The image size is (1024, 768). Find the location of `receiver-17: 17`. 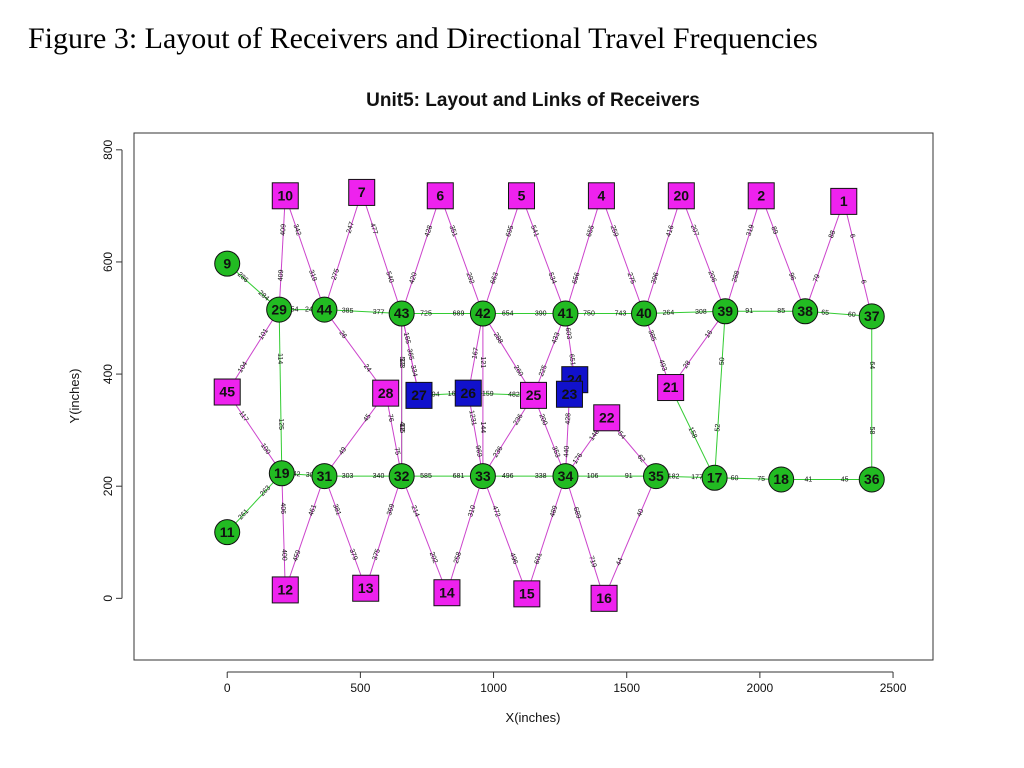

receiver-17: 17 is located at coordinates (714, 477).